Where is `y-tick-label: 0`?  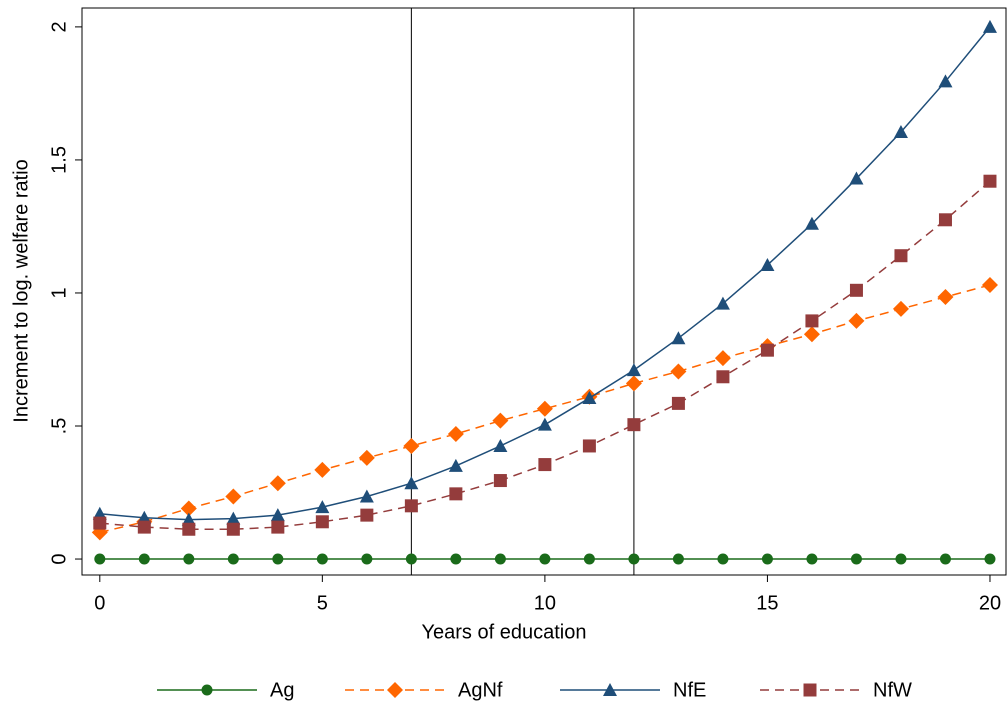 y-tick-label: 0 is located at coordinates (59, 558).